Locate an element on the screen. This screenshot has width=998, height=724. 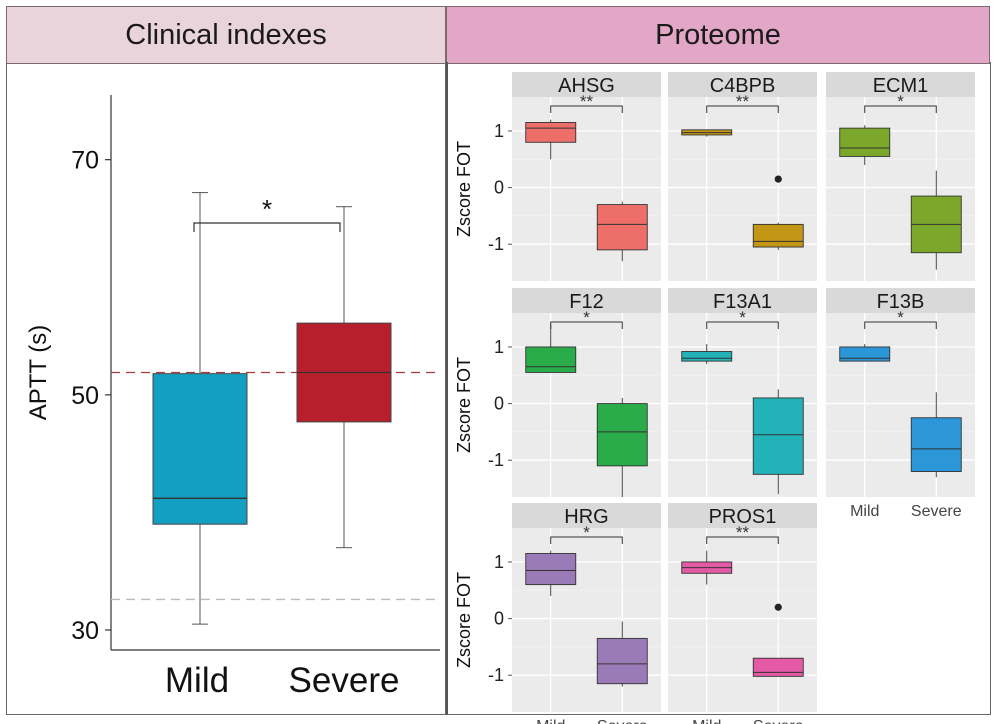
clinical-indexes-header: Clinical indexes is located at coordinates (226, 35).